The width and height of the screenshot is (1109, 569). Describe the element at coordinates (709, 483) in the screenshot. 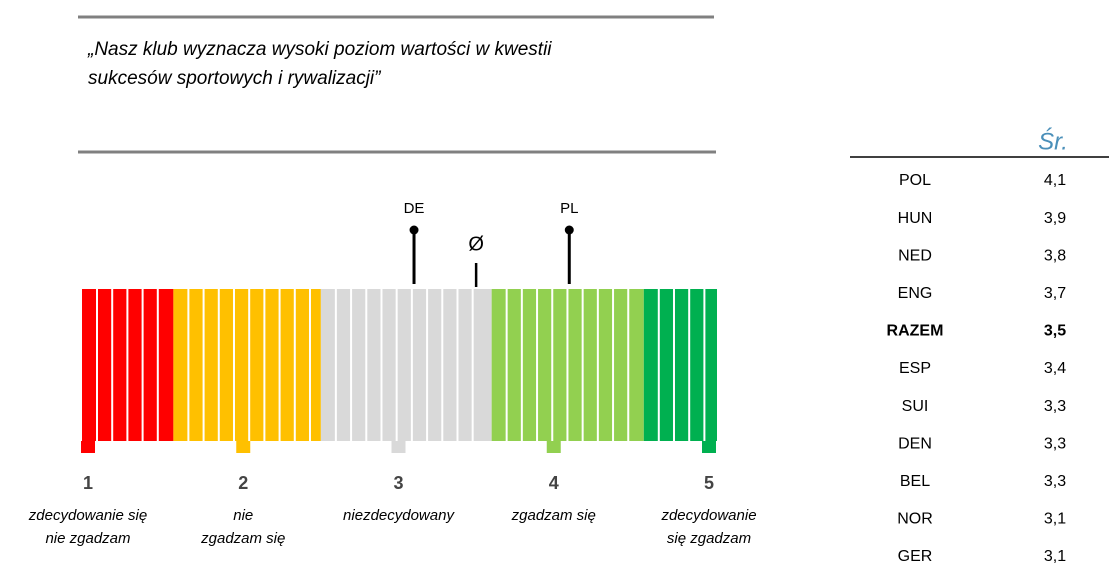

I see `x-tick-label: 5` at that location.